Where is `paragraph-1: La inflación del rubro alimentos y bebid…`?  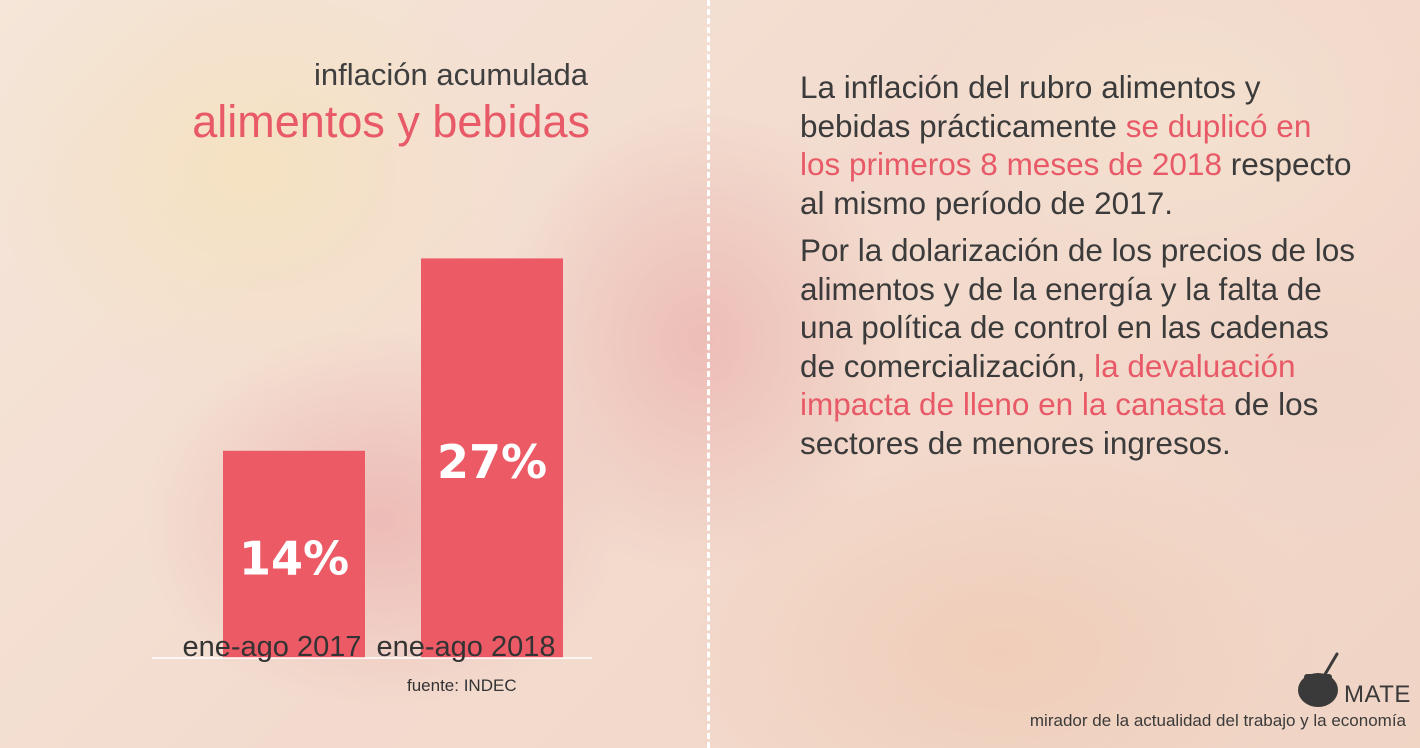 paragraph-1: La inflación del rubro alimentos y bebid… is located at coordinates (1080, 145).